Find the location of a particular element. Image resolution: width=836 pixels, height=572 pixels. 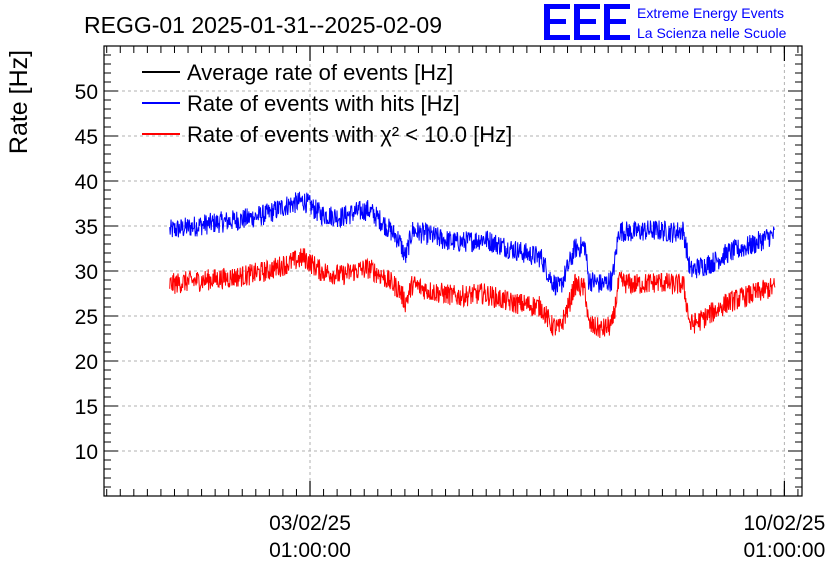

y-tick-label: 15 is located at coordinates (86, 407).